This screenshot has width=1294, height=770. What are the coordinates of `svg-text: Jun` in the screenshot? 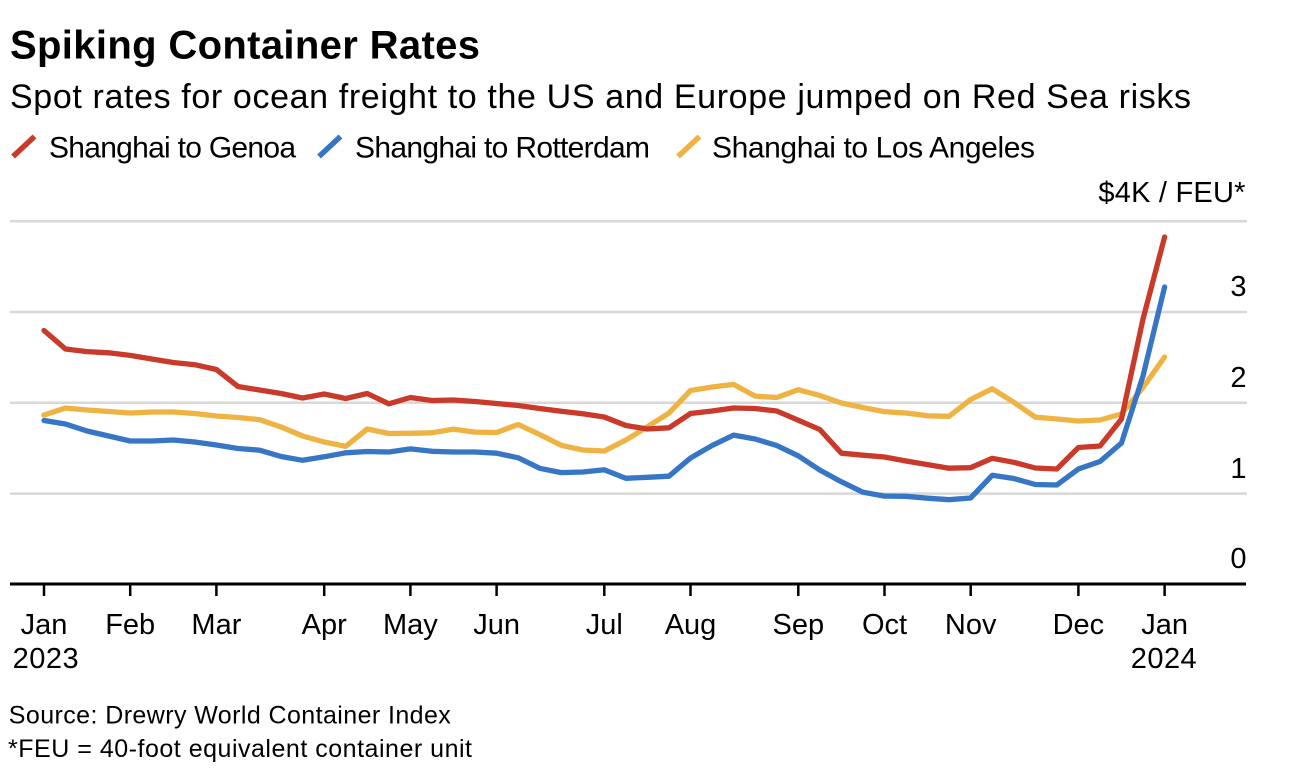 It's located at (496, 625).